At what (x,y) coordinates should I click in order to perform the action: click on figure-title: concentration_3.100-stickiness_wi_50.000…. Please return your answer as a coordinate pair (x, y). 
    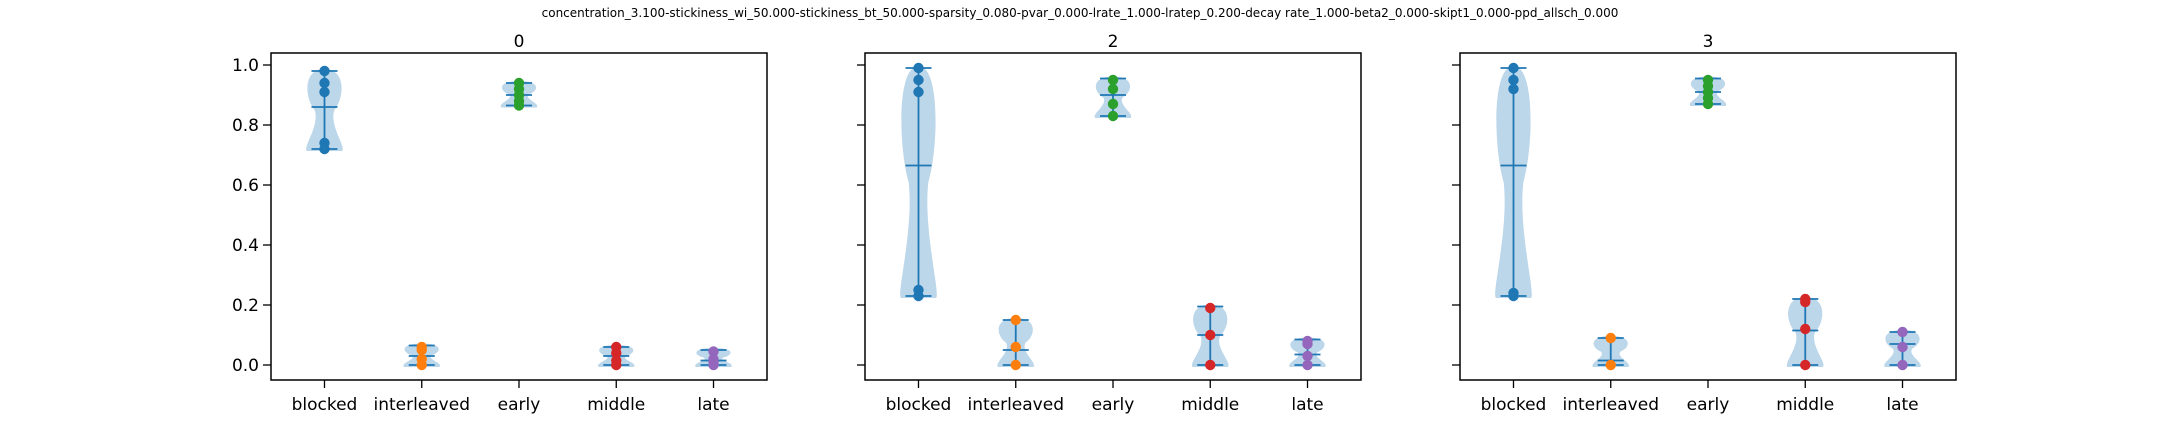
    Looking at the image, I should click on (1080, 13).